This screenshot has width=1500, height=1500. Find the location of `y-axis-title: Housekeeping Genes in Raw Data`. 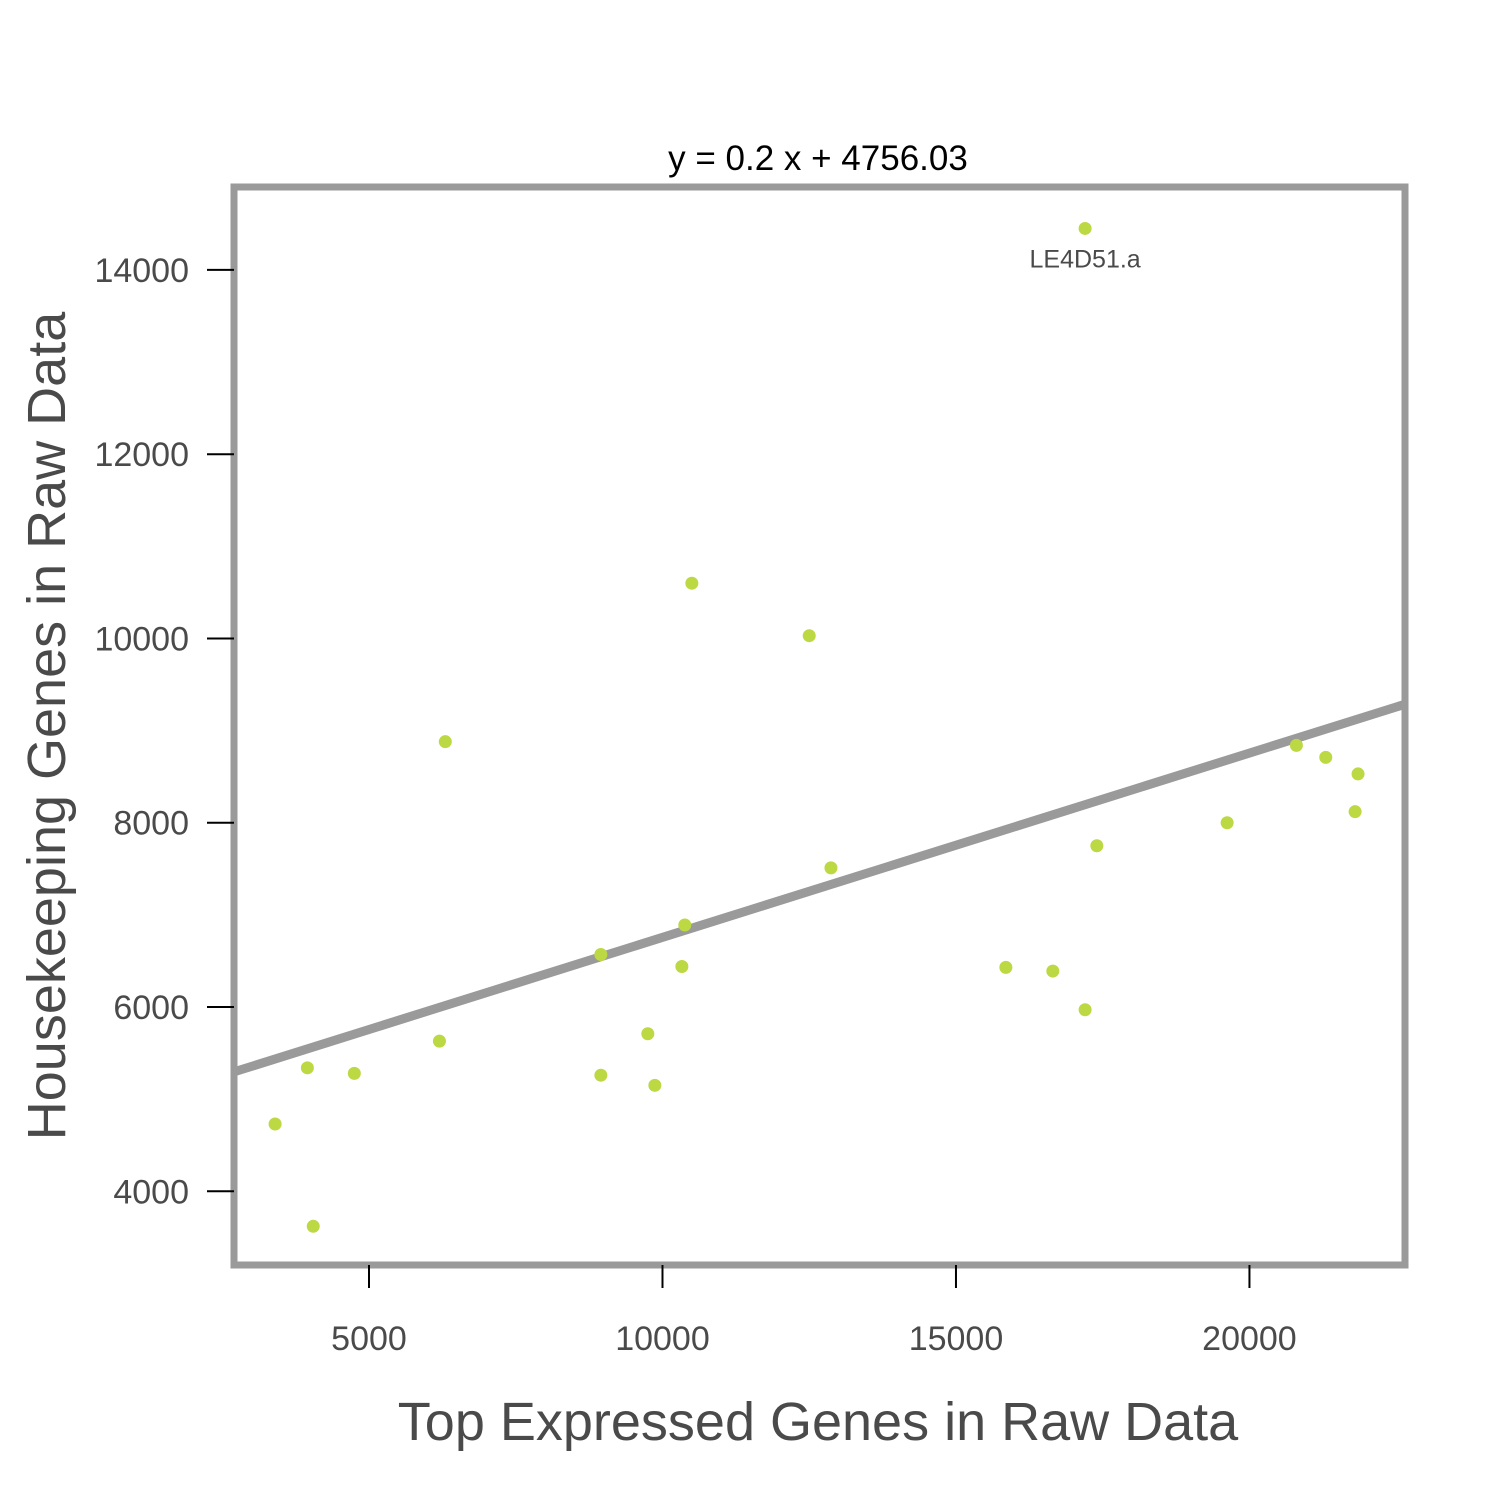

y-axis-title: Housekeeping Genes in Raw Data is located at coordinates (47, 725).